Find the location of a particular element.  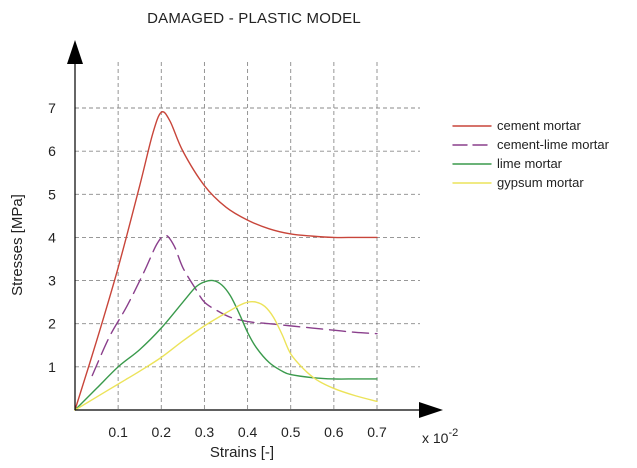

y-tick-label: 1 is located at coordinates (52, 367).